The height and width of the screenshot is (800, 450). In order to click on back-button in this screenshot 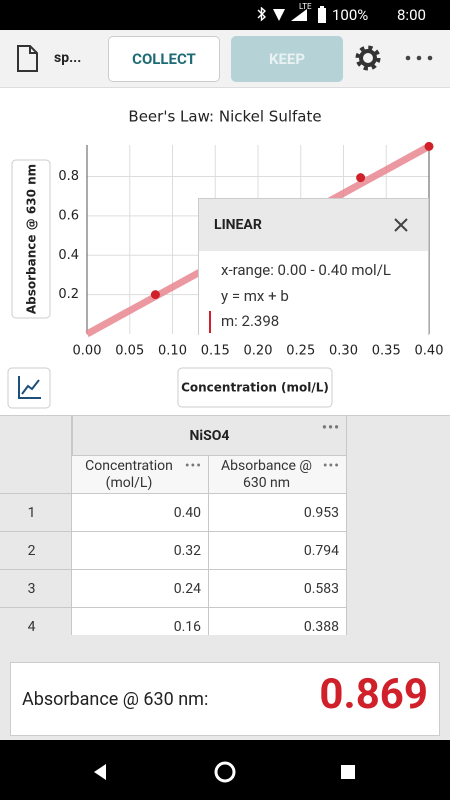, I will do `click(100, 772)`.